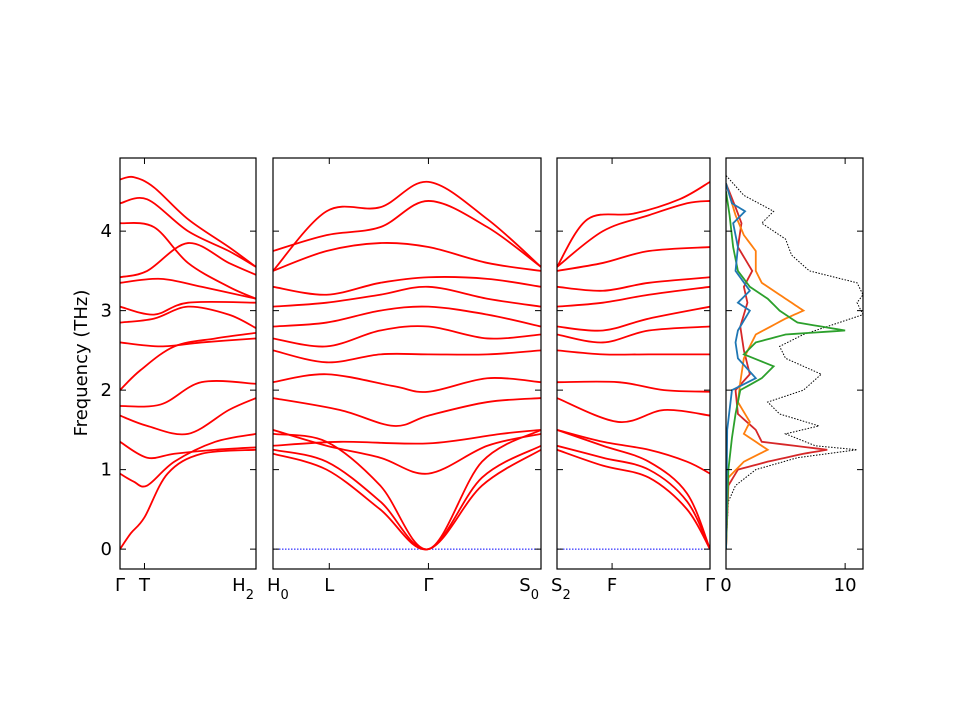  I want to click on x-tick-label: T, so click(144, 585).